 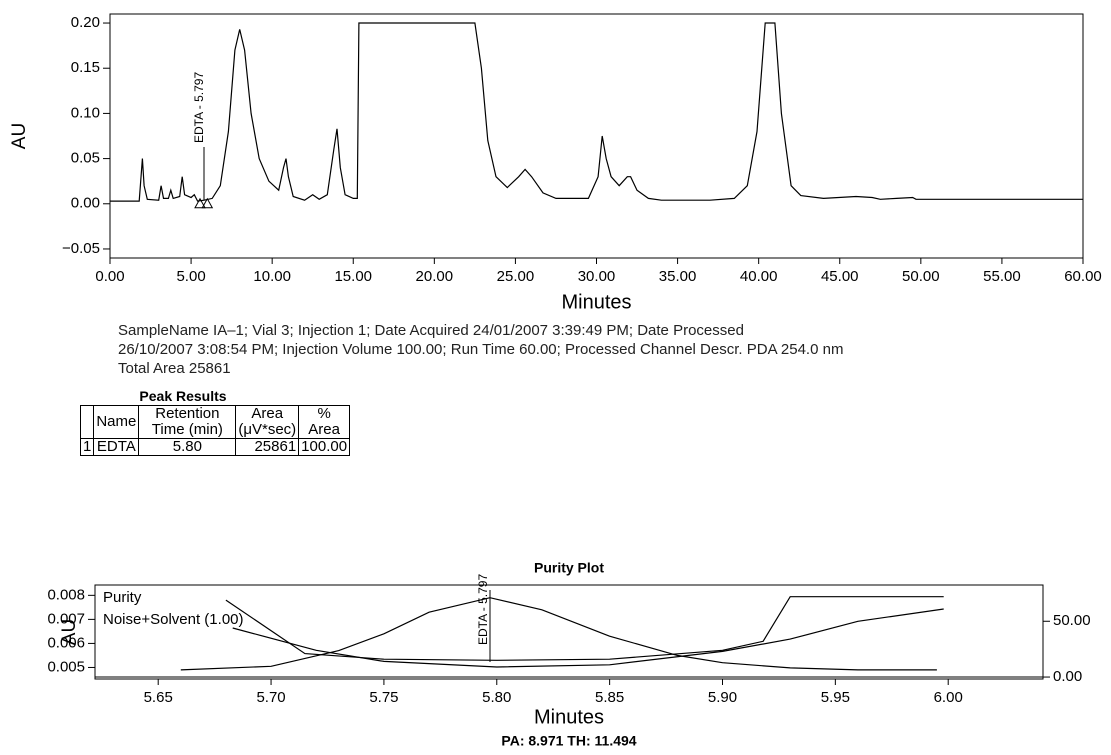 What do you see at coordinates (496, 697) in the screenshot?
I see `x-tick-label: 5.80` at bounding box center [496, 697].